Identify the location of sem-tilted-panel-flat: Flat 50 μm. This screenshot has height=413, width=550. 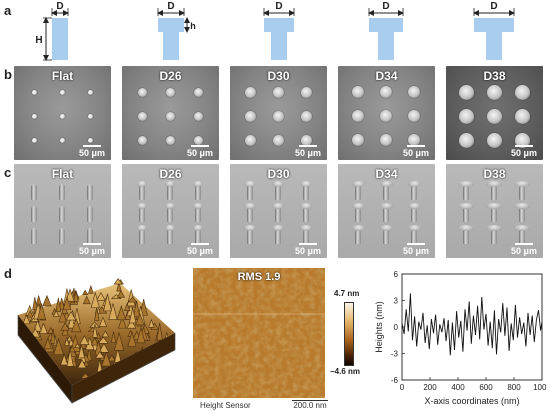
(62, 211).